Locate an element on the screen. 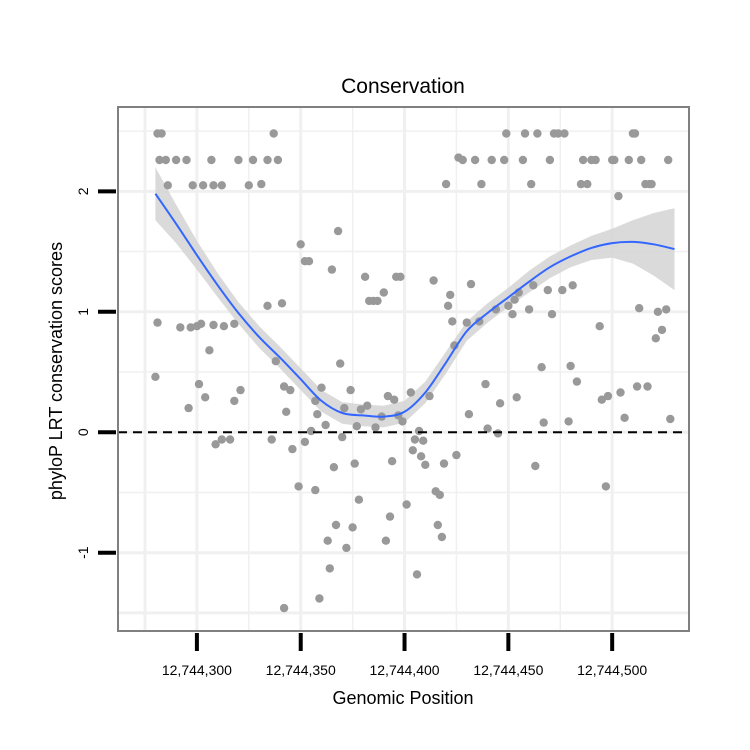 The width and height of the screenshot is (750, 750). y-tick-label: 0 is located at coordinates (83, 432).